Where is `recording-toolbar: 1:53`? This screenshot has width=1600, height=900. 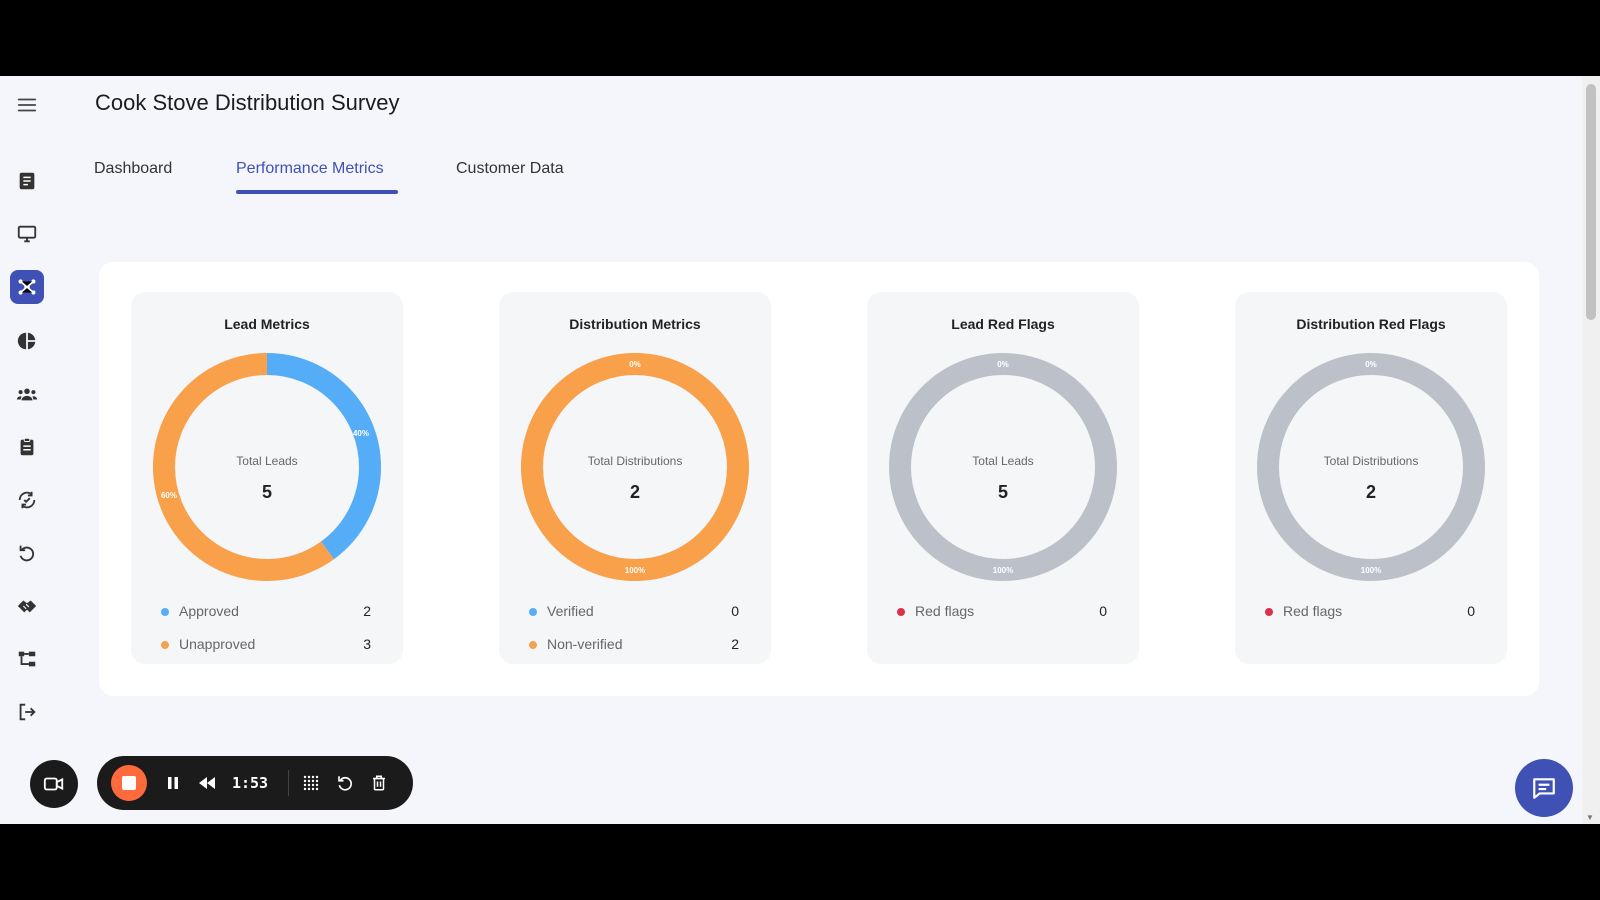
recording-toolbar: 1:53 is located at coordinates (255, 783).